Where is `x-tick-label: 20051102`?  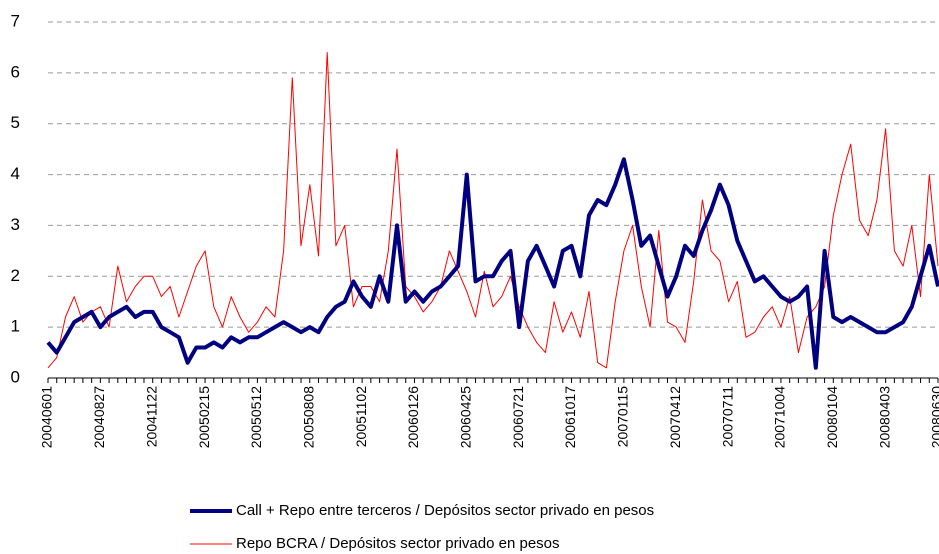
x-tick-label: 20051102 is located at coordinates (361, 416).